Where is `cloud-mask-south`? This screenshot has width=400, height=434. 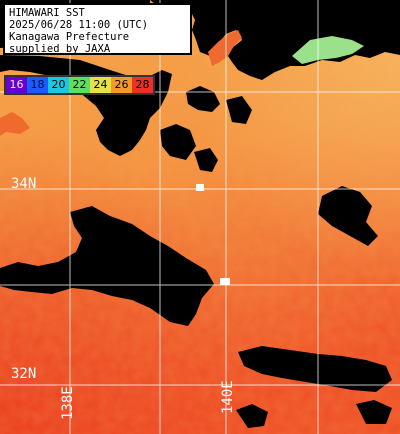
cloud-mask-south is located at coordinates (252, 416).